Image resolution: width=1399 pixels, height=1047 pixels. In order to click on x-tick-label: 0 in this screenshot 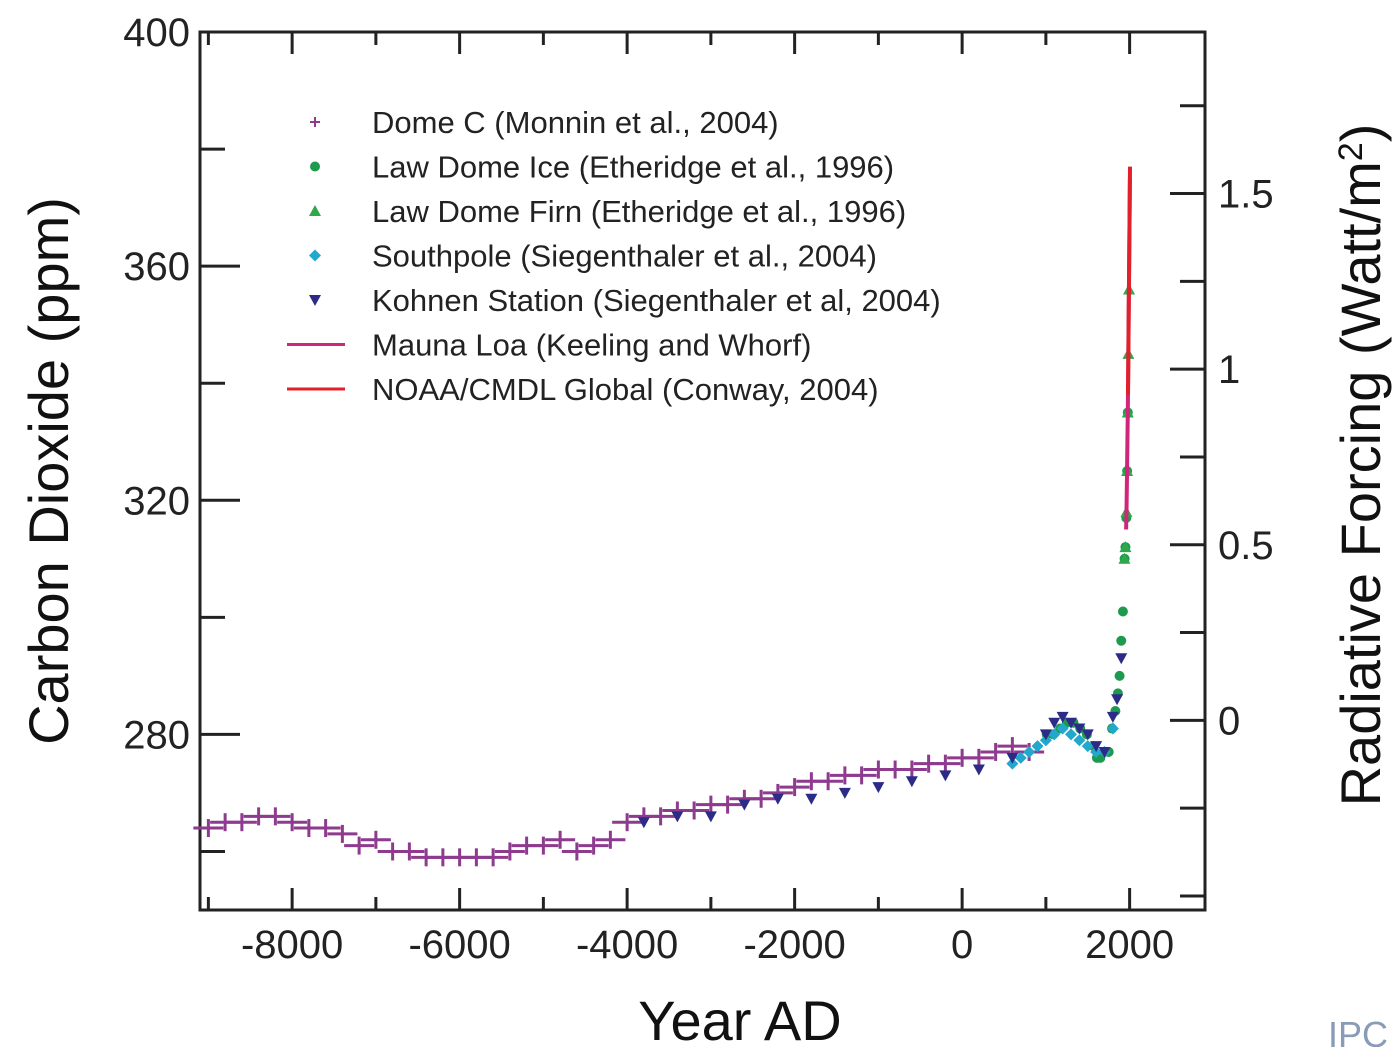, I will do `click(962, 945)`.